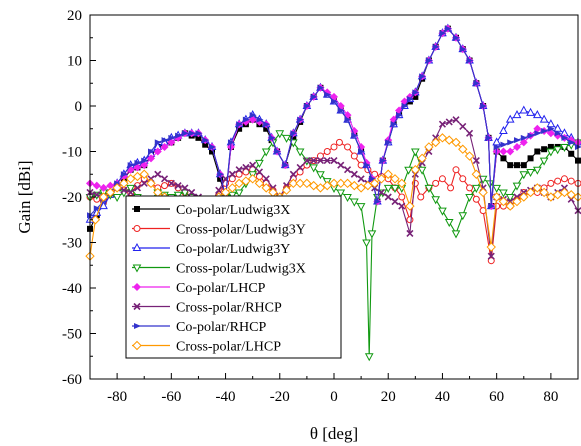  Describe the element at coordinates (137, 228) in the screenshot. I see `legend-marker` at that location.